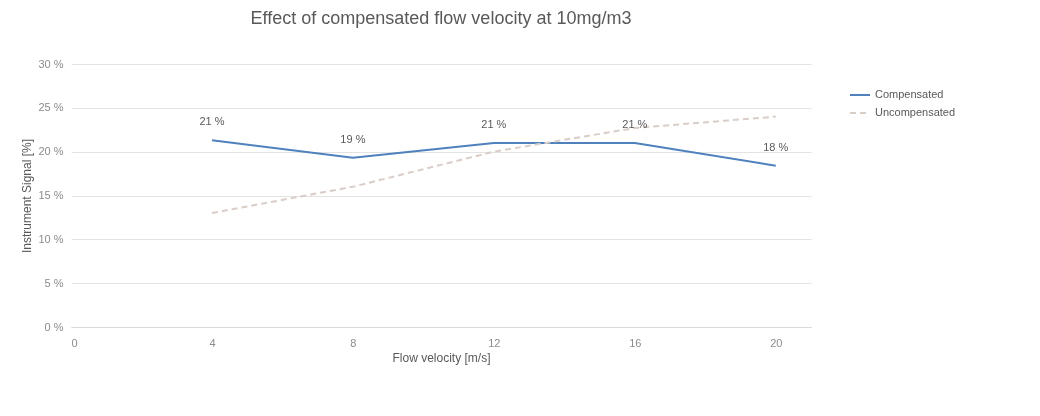  I want to click on x-tick-label: 16, so click(635, 342).